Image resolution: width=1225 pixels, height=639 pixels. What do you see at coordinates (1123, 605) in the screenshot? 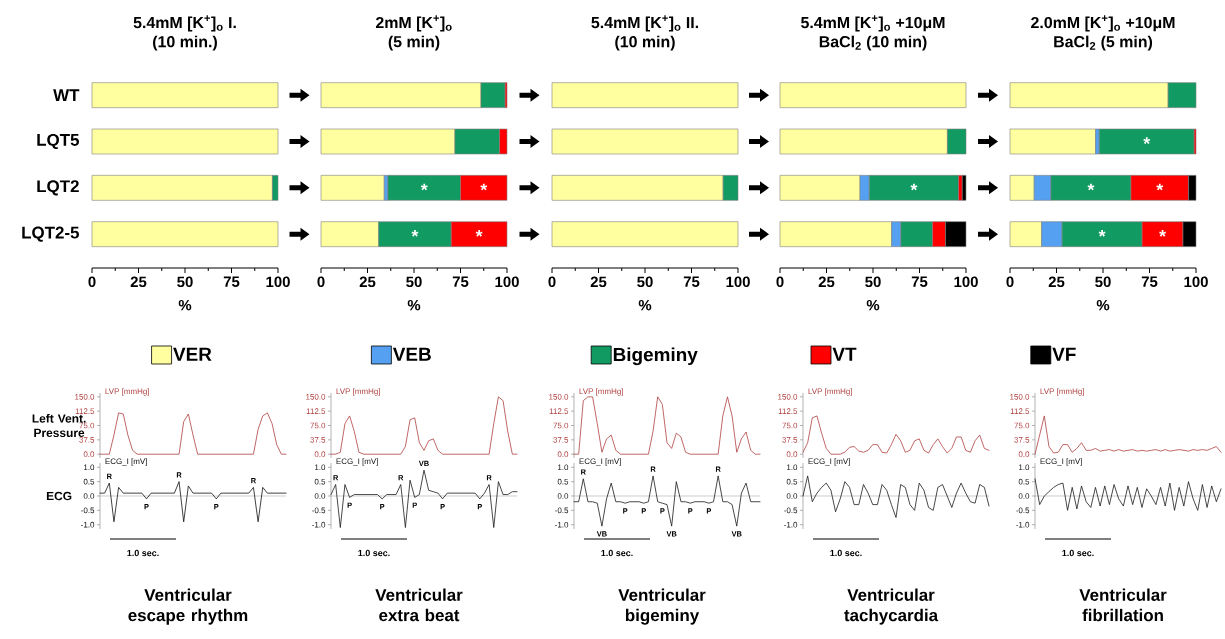
I see `text: Ventricular fibrillation` at bounding box center [1123, 605].